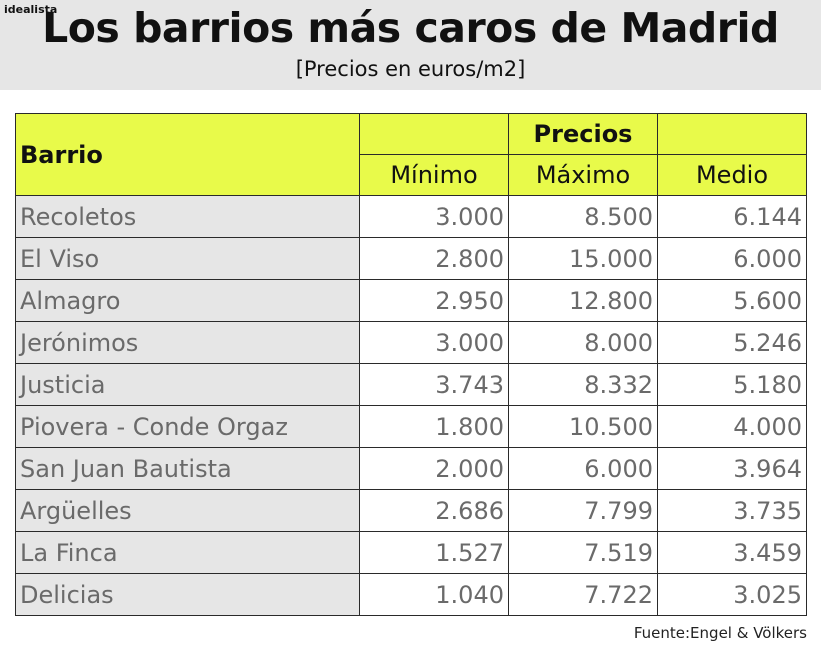  What do you see at coordinates (732, 426) in the screenshot?
I see `cell-medio: 4.000` at bounding box center [732, 426].